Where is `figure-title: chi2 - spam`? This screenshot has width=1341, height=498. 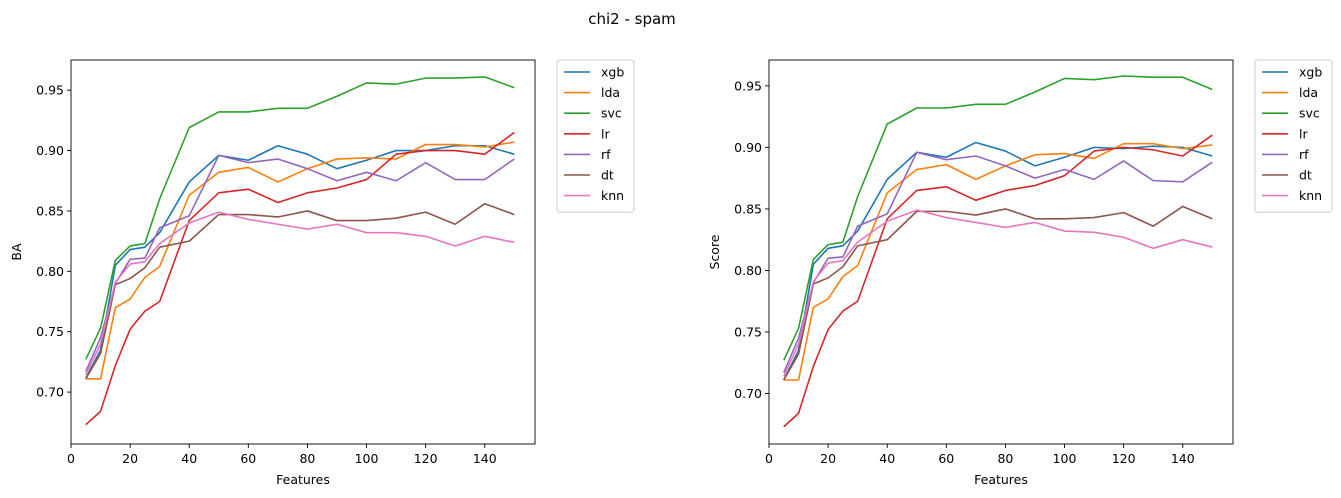
figure-title: chi2 - spam is located at coordinates (632, 19).